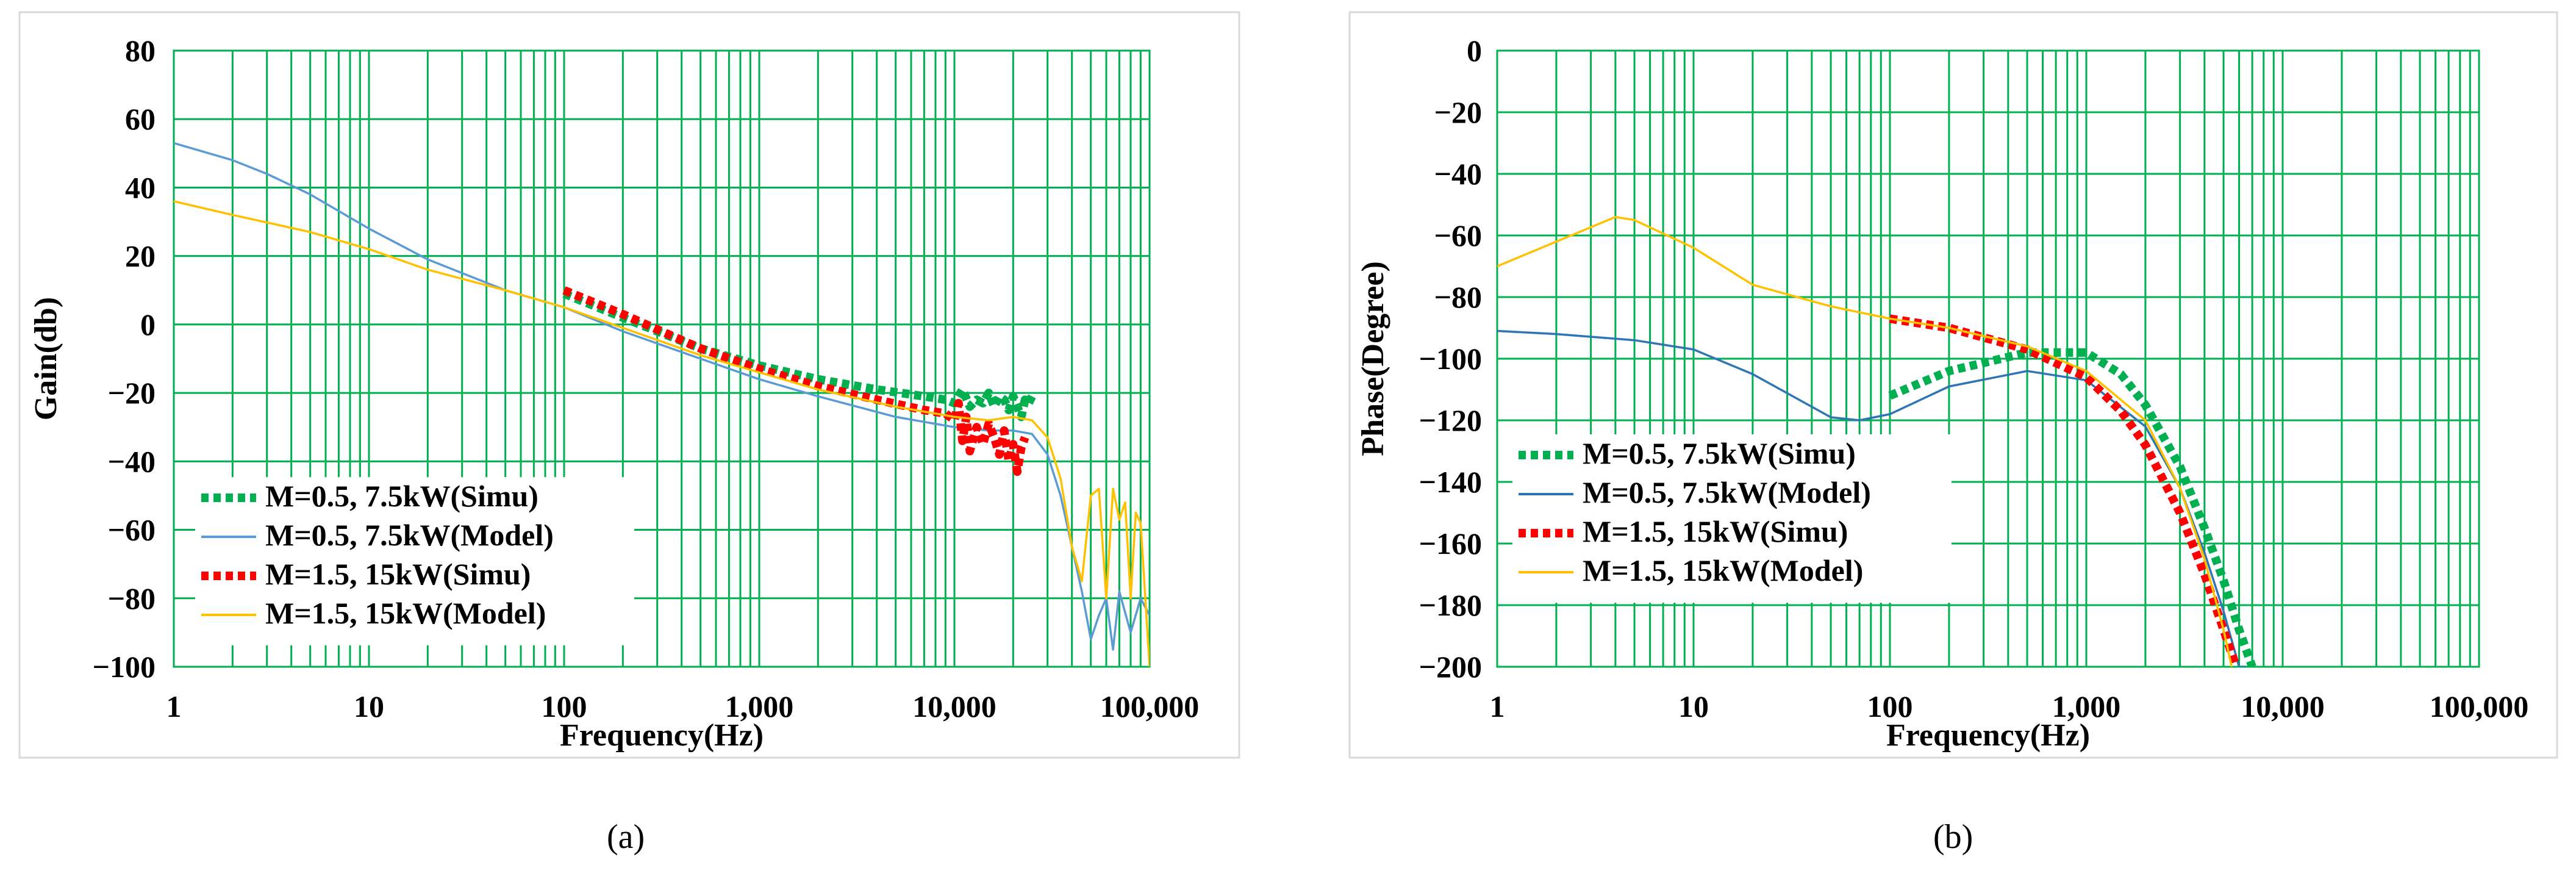 The image size is (2576, 876). What do you see at coordinates (1890, 706) in the screenshot?
I see `chart-b-x-tick-label: 100` at bounding box center [1890, 706].